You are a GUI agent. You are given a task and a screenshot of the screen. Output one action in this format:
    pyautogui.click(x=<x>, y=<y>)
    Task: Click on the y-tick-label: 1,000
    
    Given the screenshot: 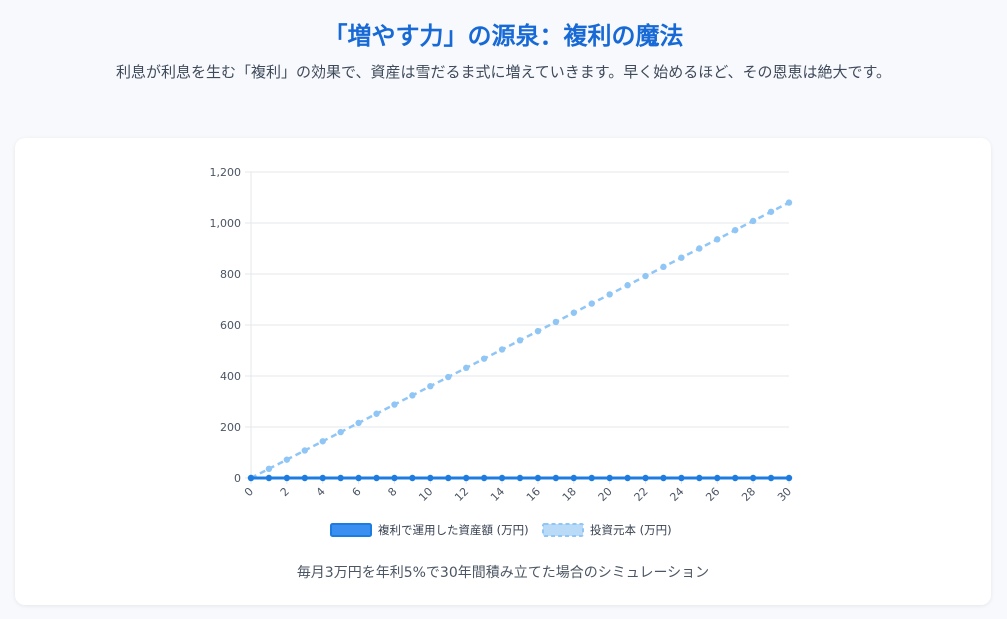 What is the action you would take?
    pyautogui.click(x=226, y=223)
    